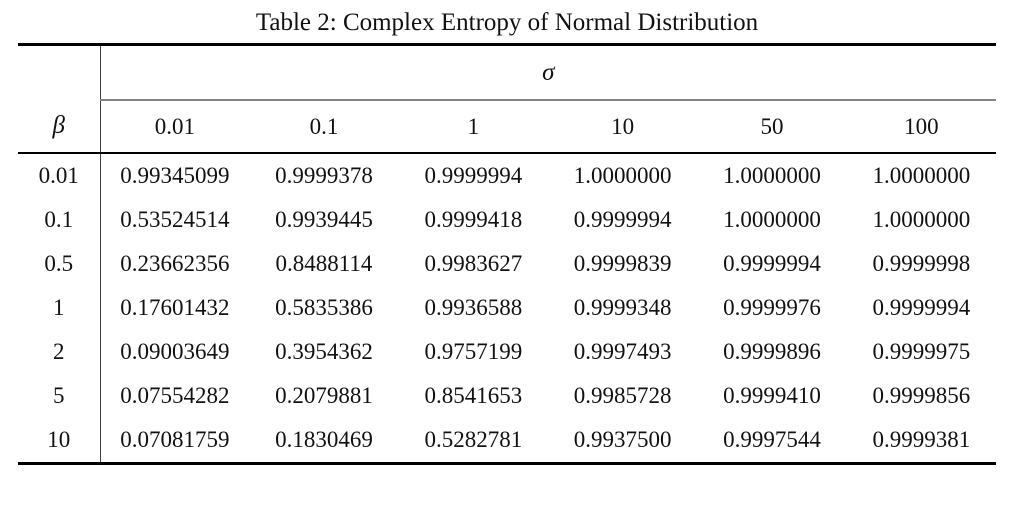 The image size is (1022, 508). Describe the element at coordinates (772, 175) in the screenshot. I see `data-cell-0-4: 1.0000000` at that location.